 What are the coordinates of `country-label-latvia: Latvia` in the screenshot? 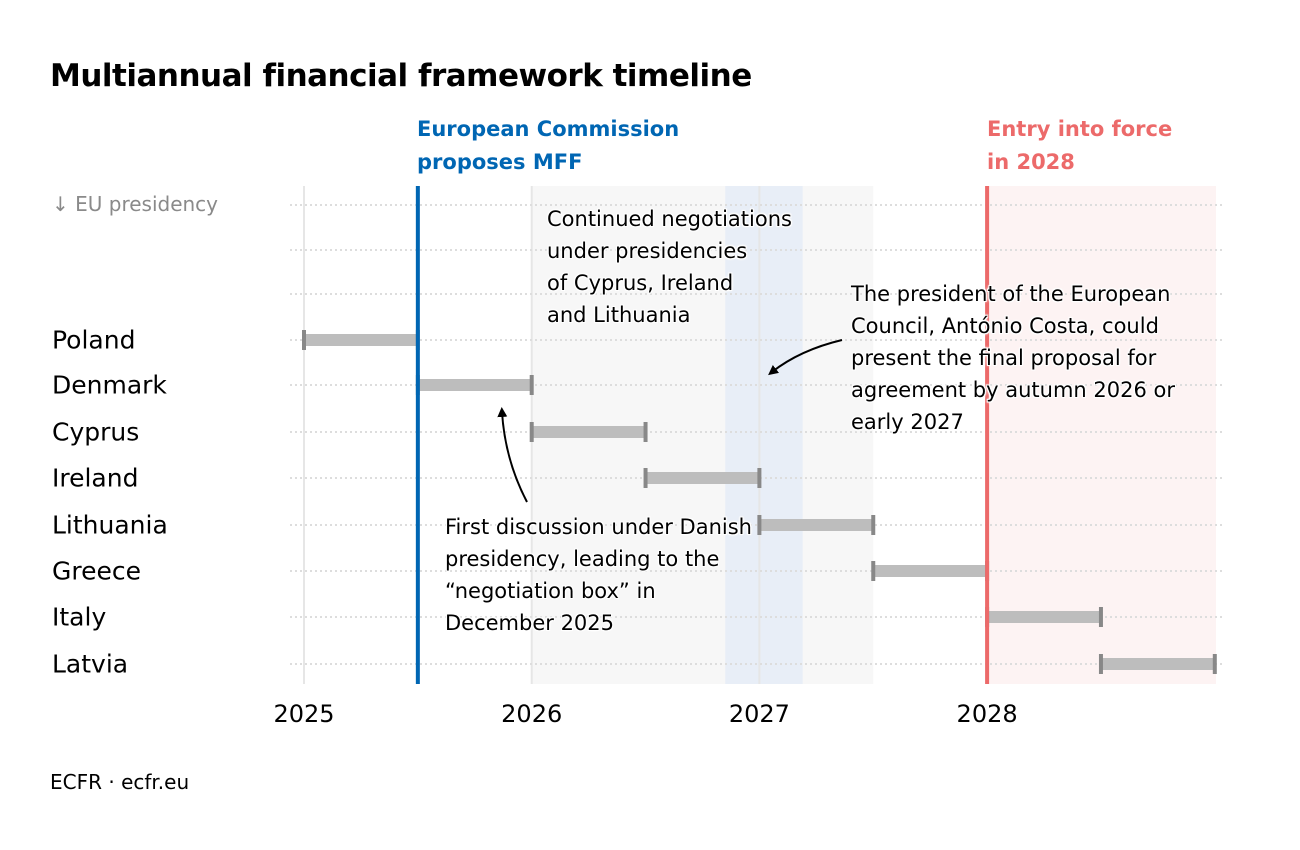 It's located at (90, 664).